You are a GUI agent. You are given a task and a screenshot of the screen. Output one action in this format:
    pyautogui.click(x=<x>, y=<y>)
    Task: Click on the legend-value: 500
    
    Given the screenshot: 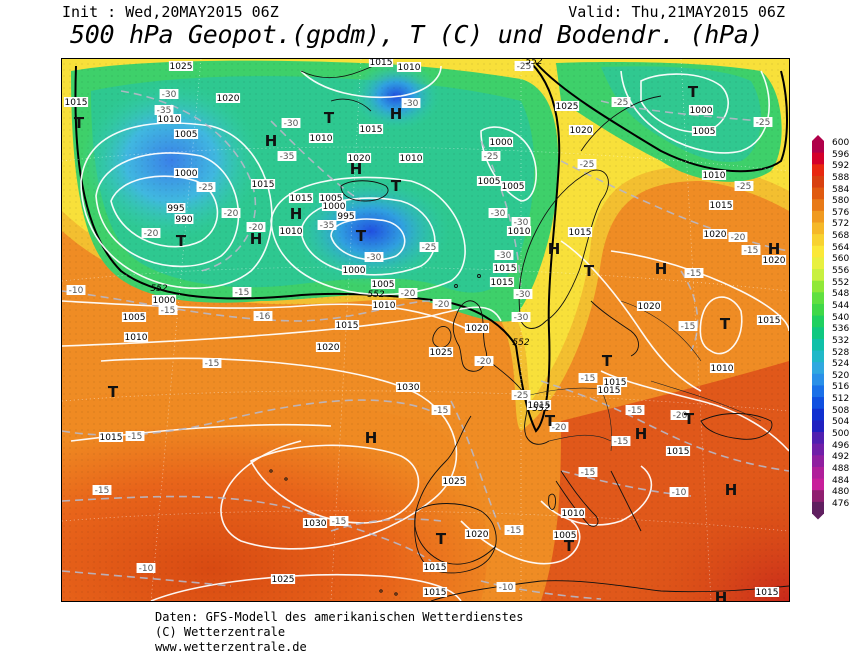 What is the action you would take?
    pyautogui.click(x=841, y=434)
    